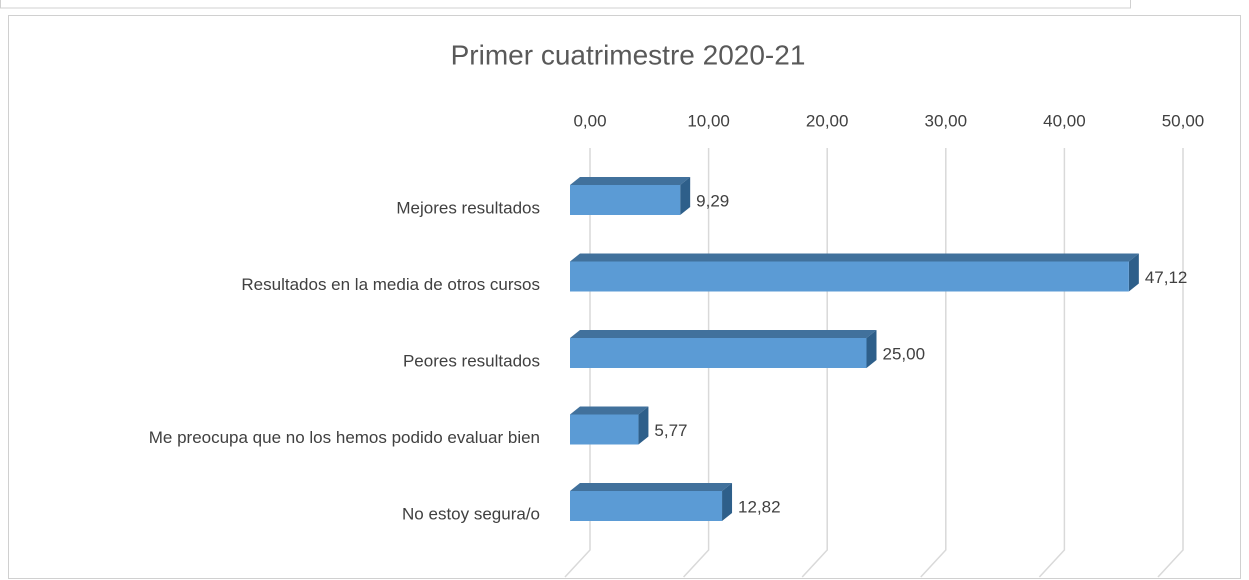 This screenshot has width=1249, height=580. Describe the element at coordinates (471, 513) in the screenshot. I see `y-tick-label: No estoy segura/o` at that location.